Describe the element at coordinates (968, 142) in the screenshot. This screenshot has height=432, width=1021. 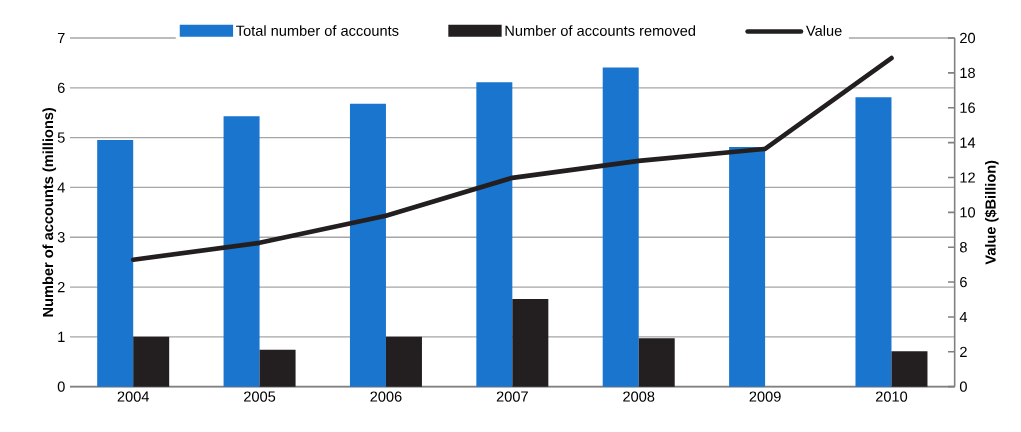
I see `y2-tick-label: 14` at that location.